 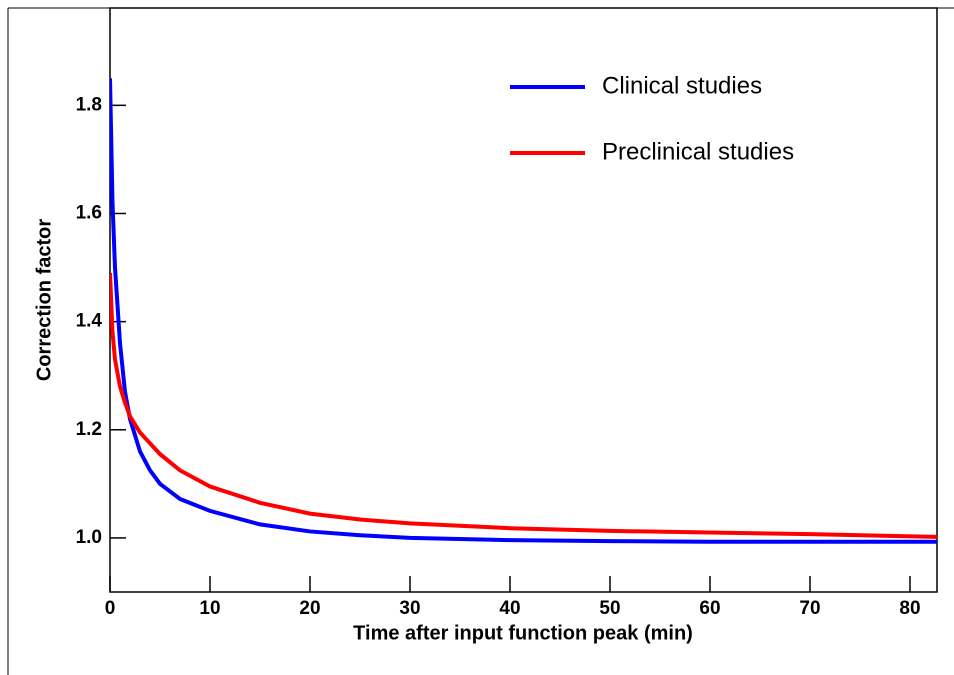 What do you see at coordinates (309, 608) in the screenshot?
I see `x-tick-label: 20` at bounding box center [309, 608].